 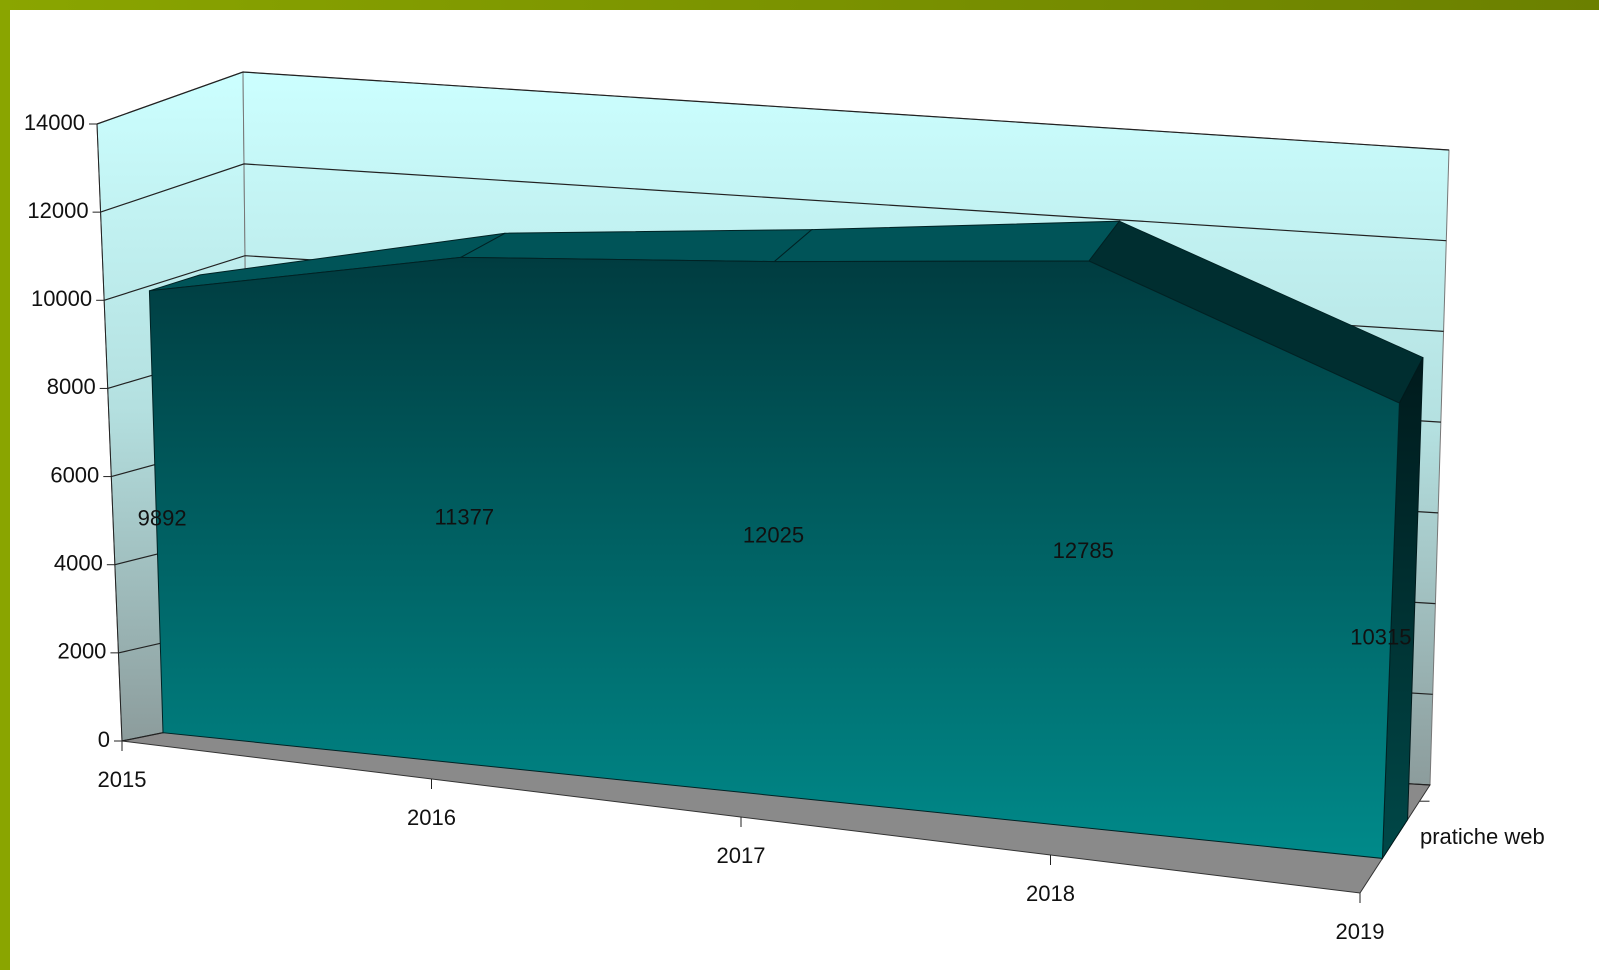 What do you see at coordinates (1360, 931) in the screenshot?
I see `x-tick-label: 2019` at bounding box center [1360, 931].